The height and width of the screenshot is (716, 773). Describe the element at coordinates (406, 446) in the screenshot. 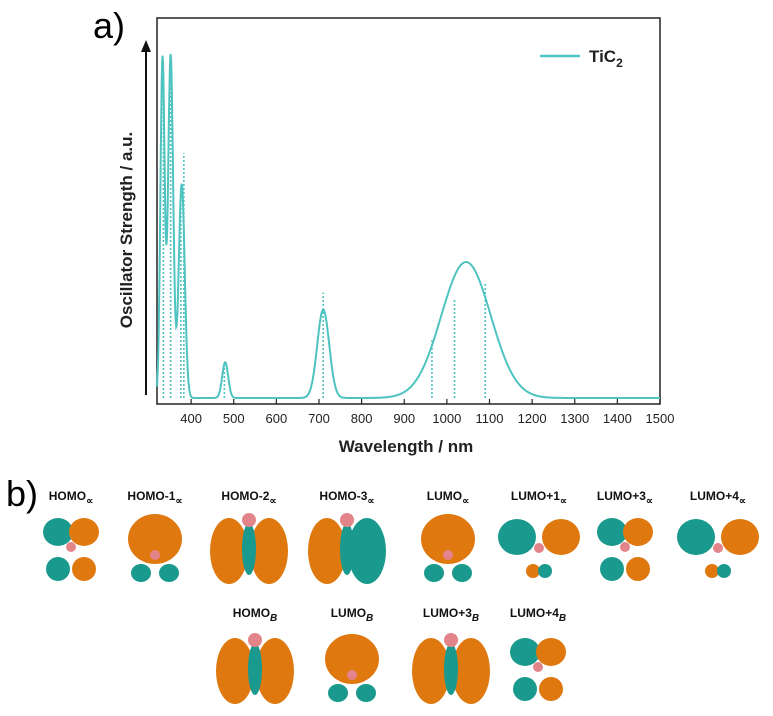

I see `x-axis-title: Wavelength / nm` at that location.